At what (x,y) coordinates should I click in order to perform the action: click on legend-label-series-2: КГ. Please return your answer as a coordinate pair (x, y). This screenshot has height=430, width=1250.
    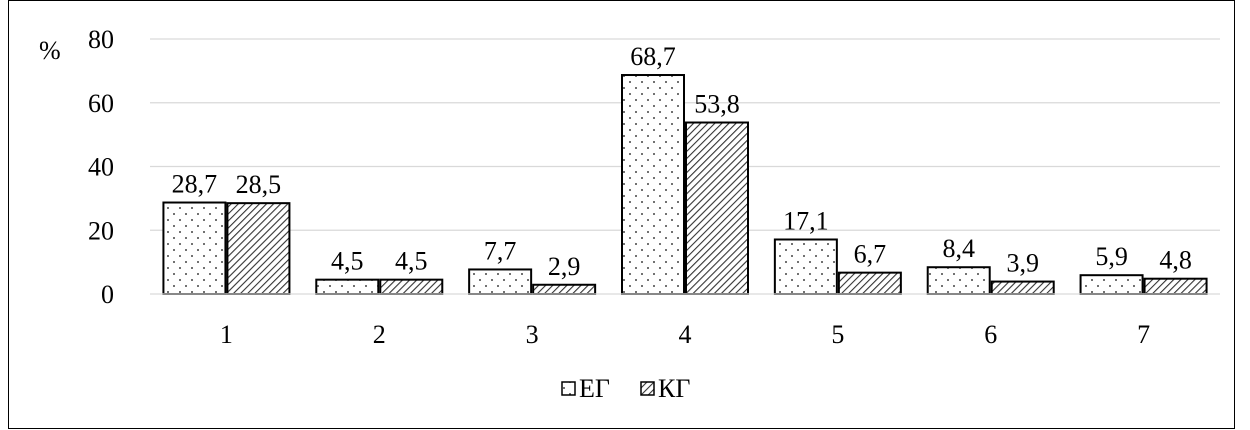
    Looking at the image, I should click on (674, 388).